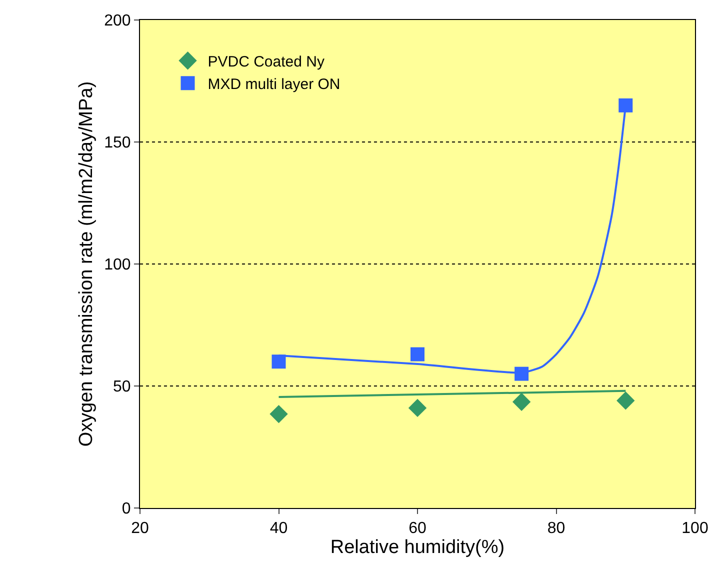  What do you see at coordinates (86, 264) in the screenshot?
I see `y-axis-title: Oxygen transmission rate (ml/m2/day/MPa)` at bounding box center [86, 264].